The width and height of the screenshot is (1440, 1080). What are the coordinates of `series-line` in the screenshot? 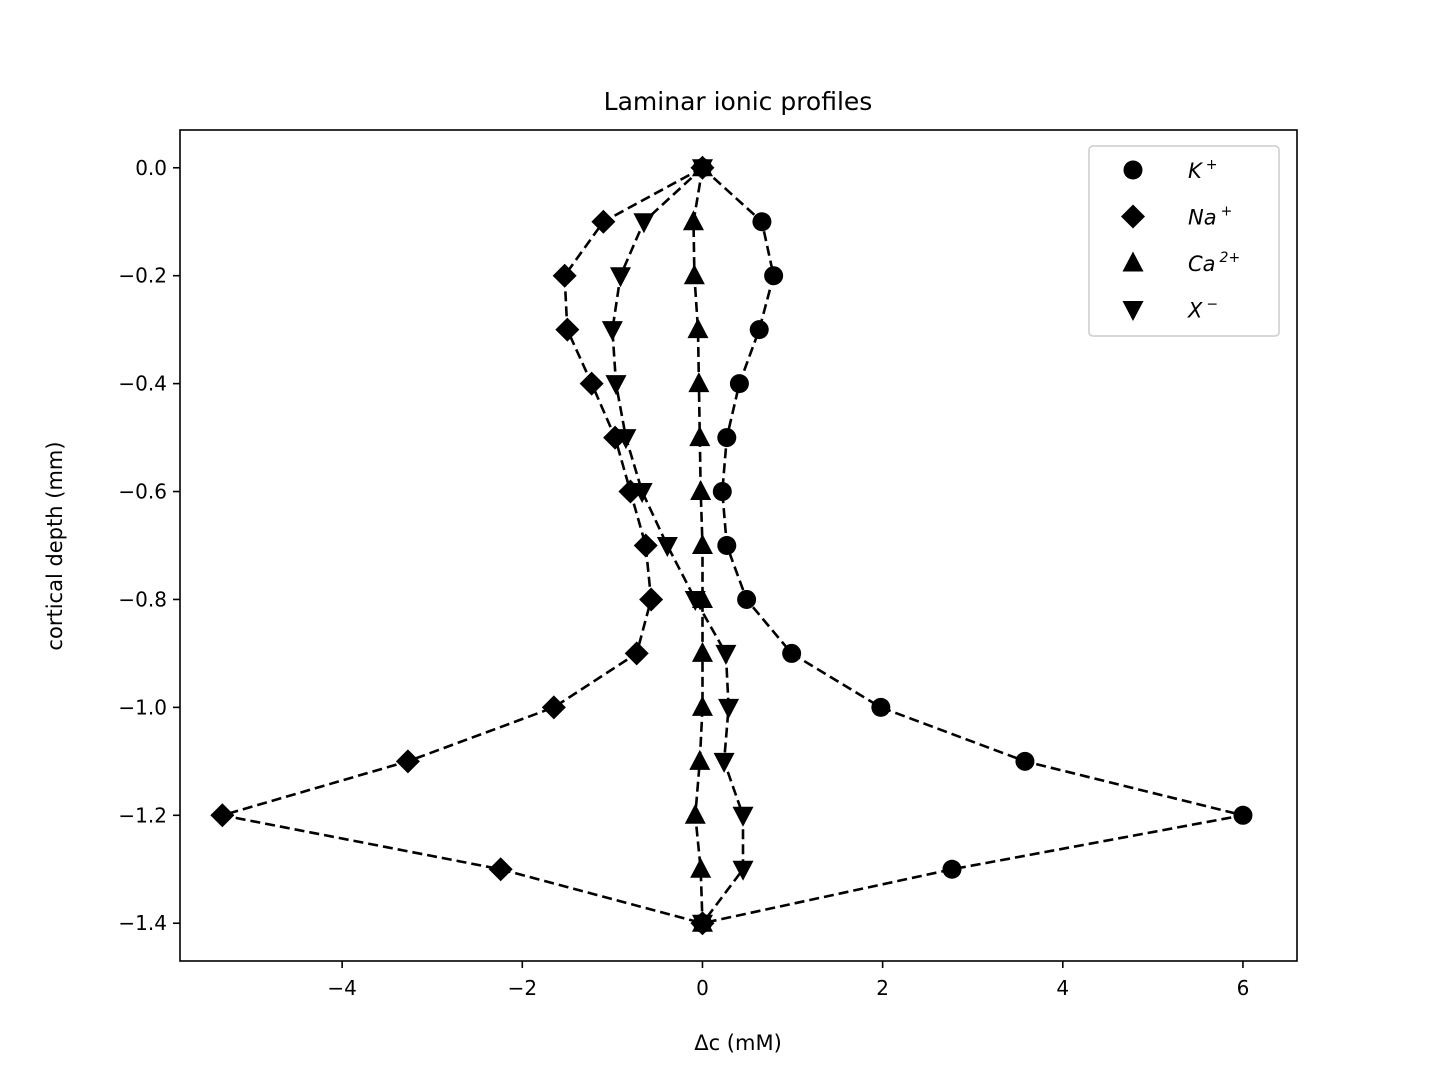 It's located at (678, 545).